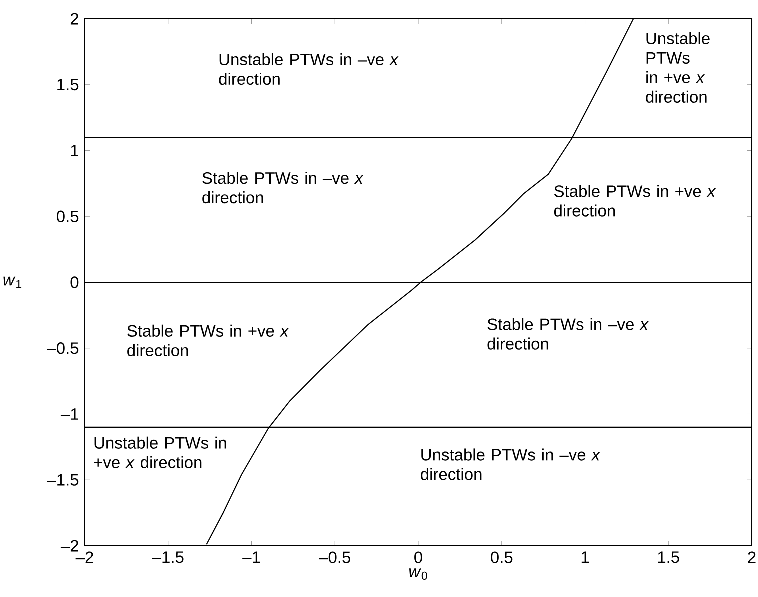 This screenshot has height=597, width=758. I want to click on y-tick-label: 1, so click(74, 150).